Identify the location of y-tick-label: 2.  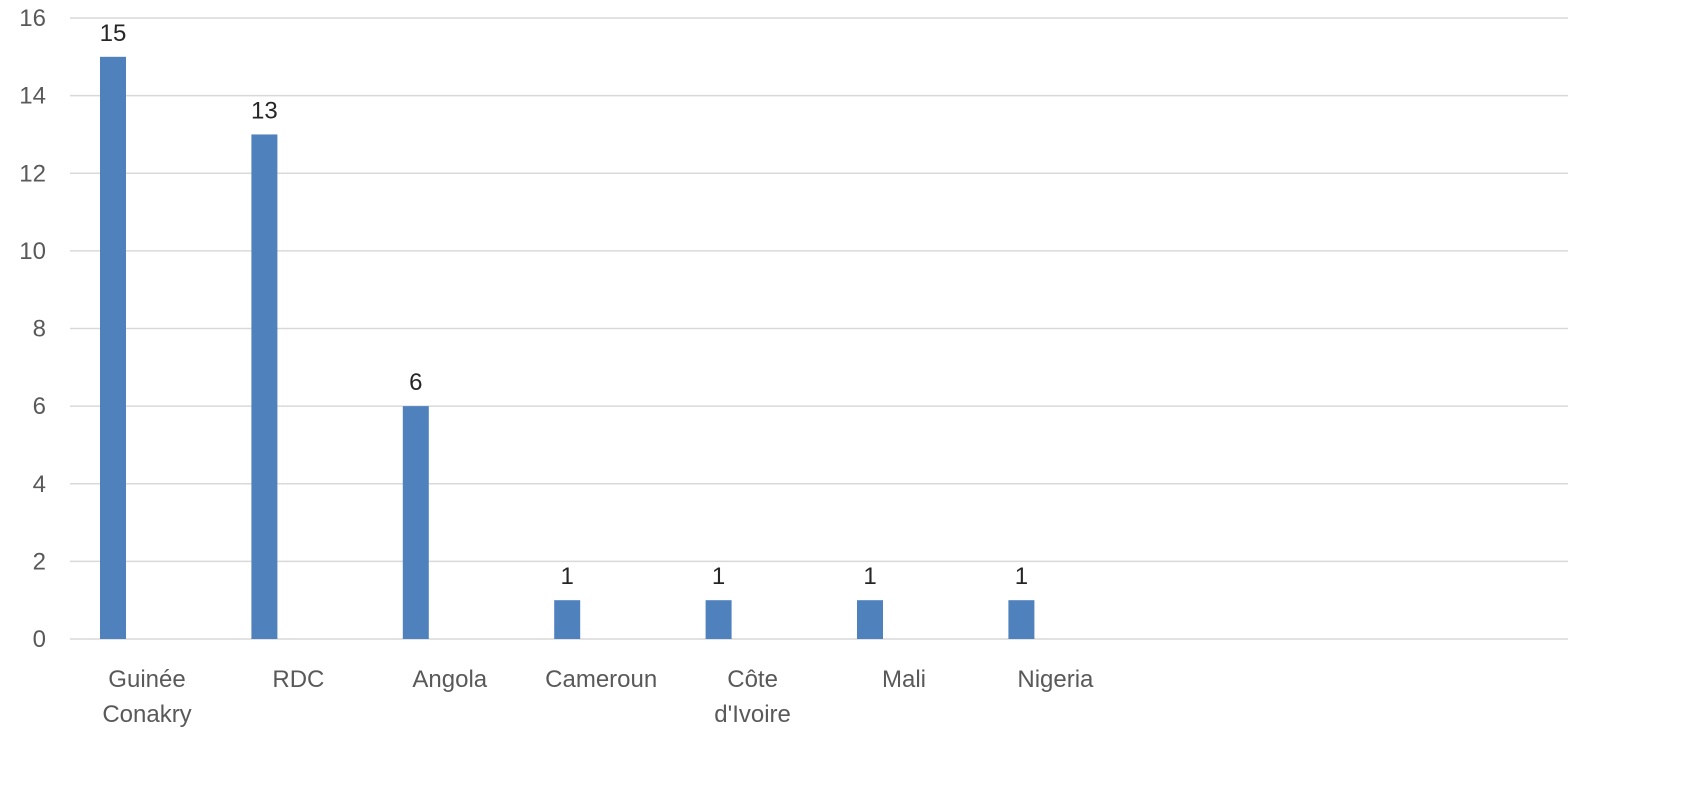
(39, 561).